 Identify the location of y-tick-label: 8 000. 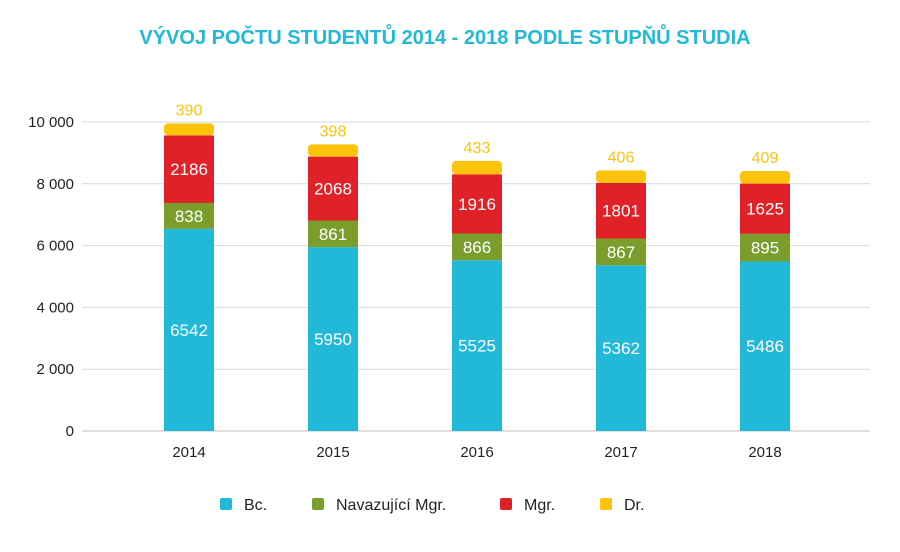
(55, 184).